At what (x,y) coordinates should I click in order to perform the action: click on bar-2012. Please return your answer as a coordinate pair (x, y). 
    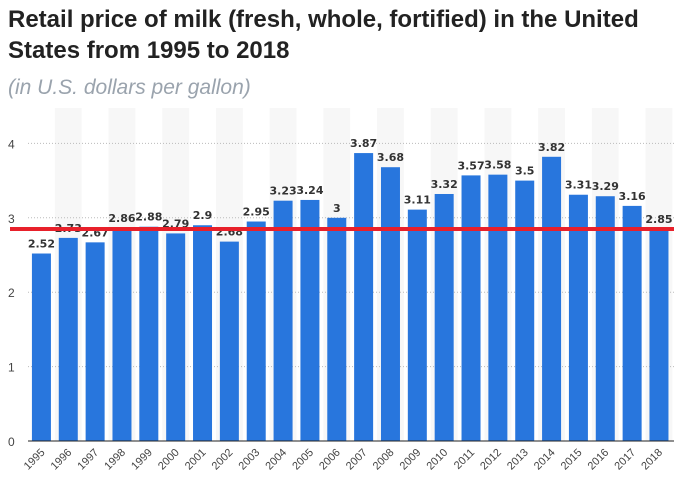
    Looking at the image, I should click on (498, 307).